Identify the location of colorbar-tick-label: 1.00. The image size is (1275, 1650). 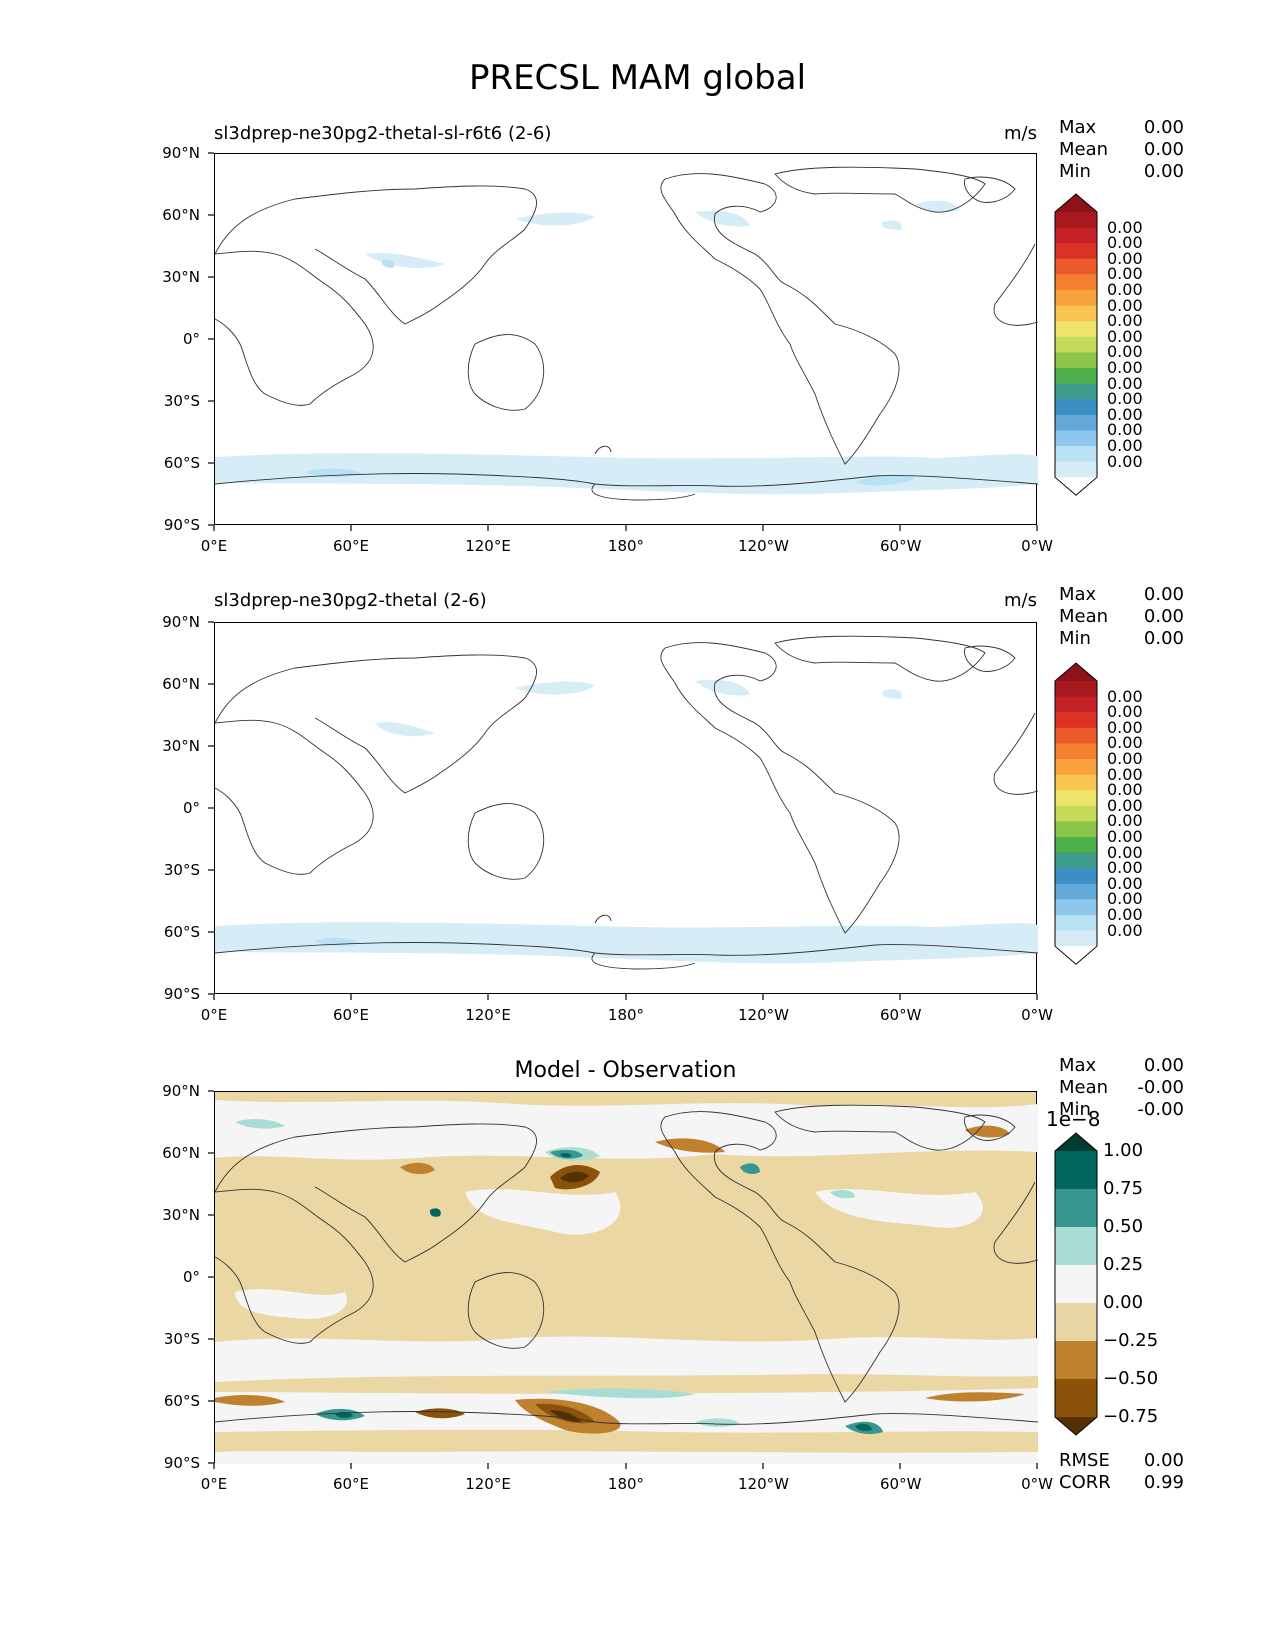
(1123, 1150).